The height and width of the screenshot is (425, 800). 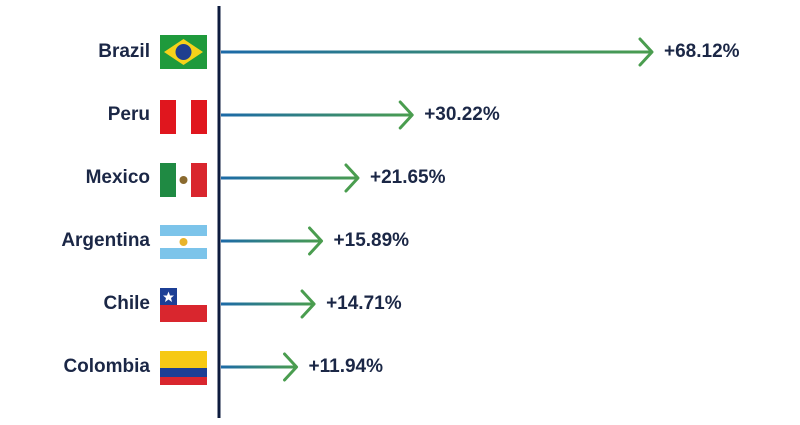 I want to click on value-label: +30.22%, so click(x=462, y=114).